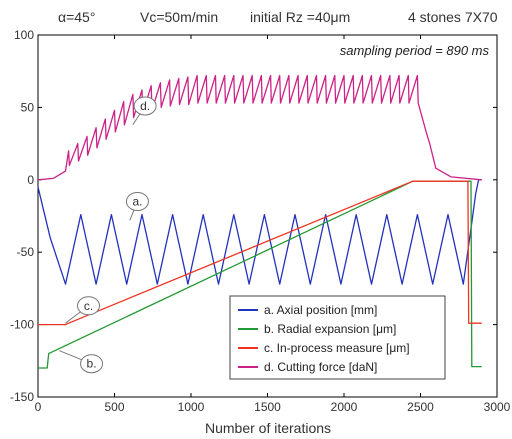 The image size is (512, 439). I want to click on y-tick-label: 100, so click(24, 35).